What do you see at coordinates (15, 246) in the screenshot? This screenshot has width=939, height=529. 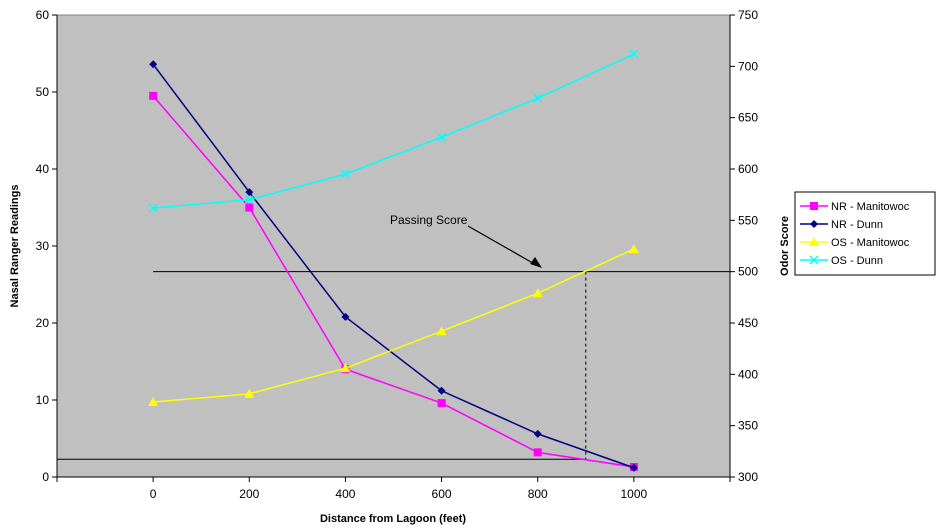 I see `y-axis-title: Nasal Ranger Readings` at bounding box center [15, 246].